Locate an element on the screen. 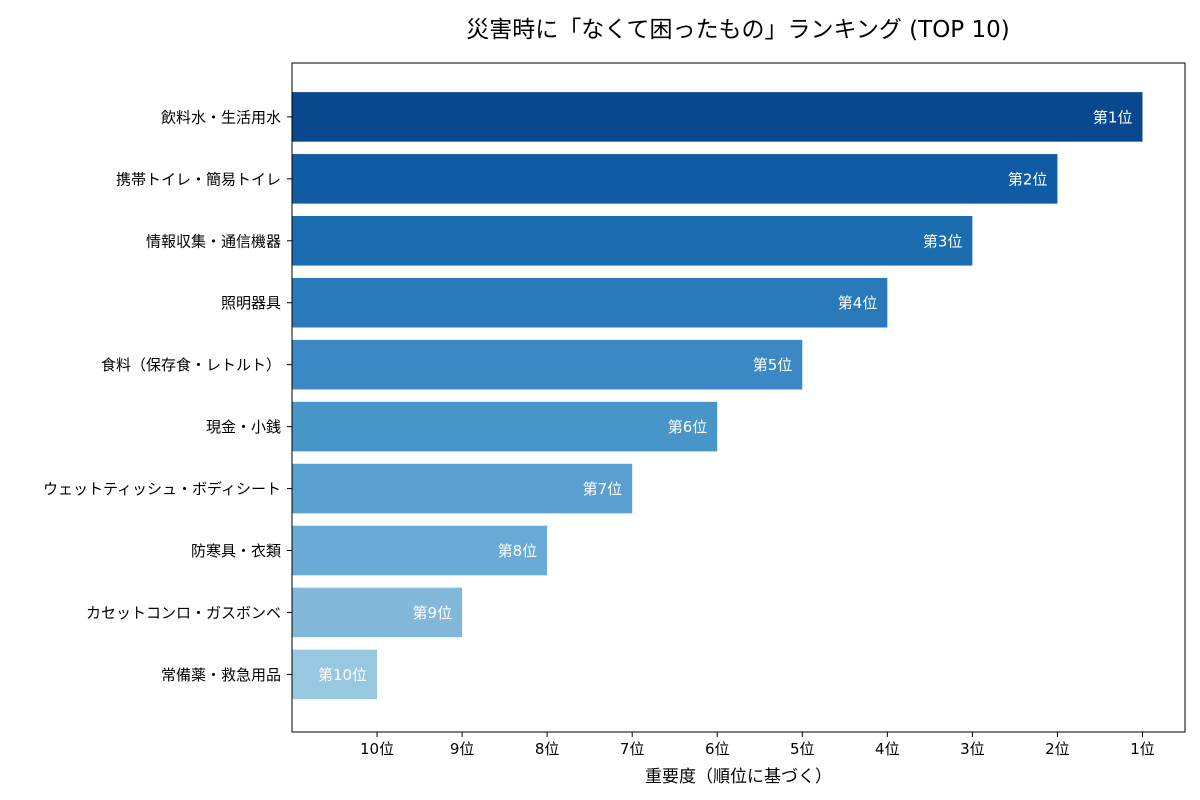 This screenshot has width=1200, height=800. y-tick-label: 携帯トイレ・簡易トイレ is located at coordinates (198, 179).